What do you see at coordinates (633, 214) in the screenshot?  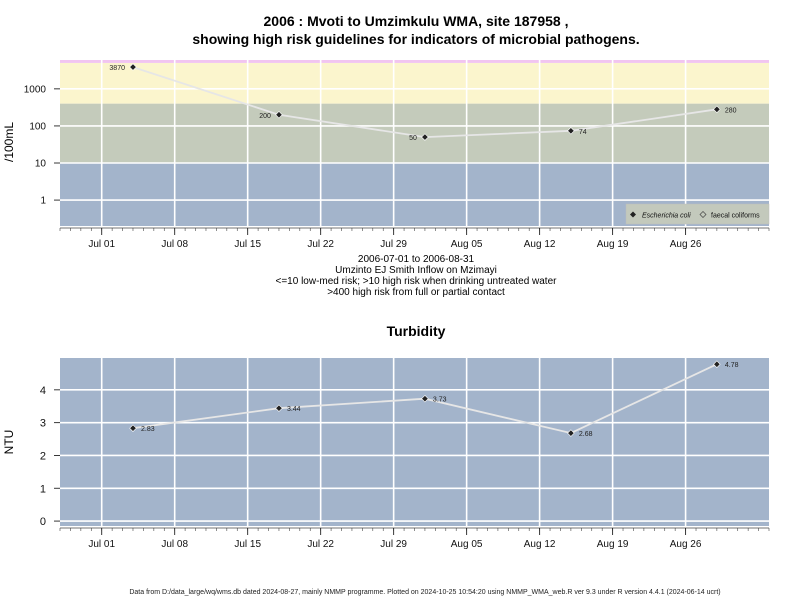 I see `legend-marker-ecoli` at bounding box center [633, 214].